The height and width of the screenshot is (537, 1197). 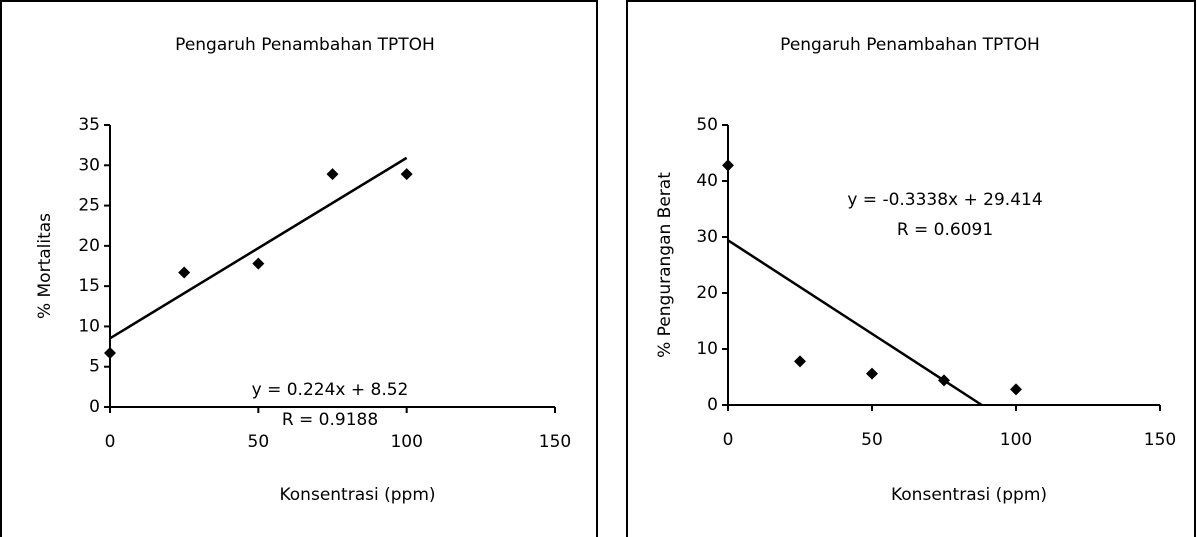 I want to click on y-tick-label: 40, so click(x=707, y=181).